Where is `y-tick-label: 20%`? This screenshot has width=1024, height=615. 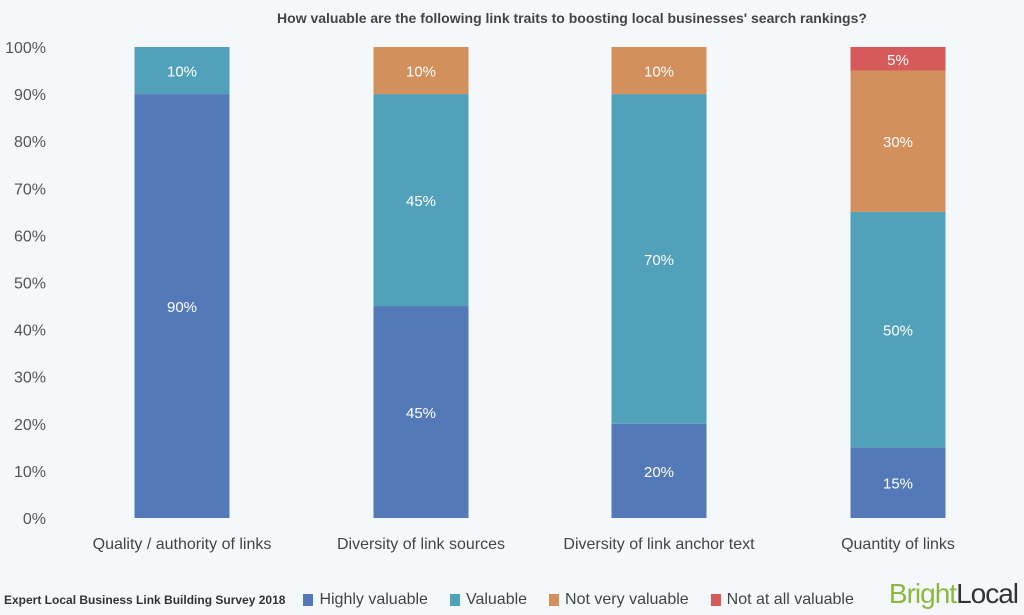
y-tick-label: 20% is located at coordinates (30, 425).